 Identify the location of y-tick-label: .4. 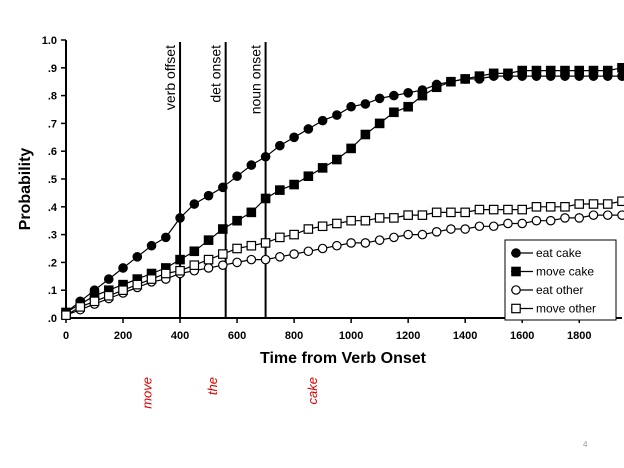
(53, 208).